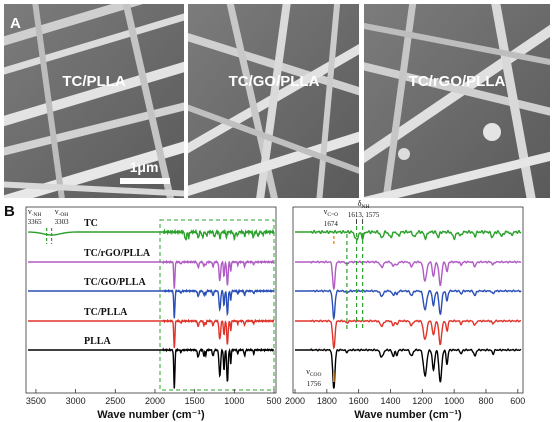 The image size is (554, 422). Describe the element at coordinates (390, 401) in the screenshot. I see `x-tick-label: 1400` at that location.